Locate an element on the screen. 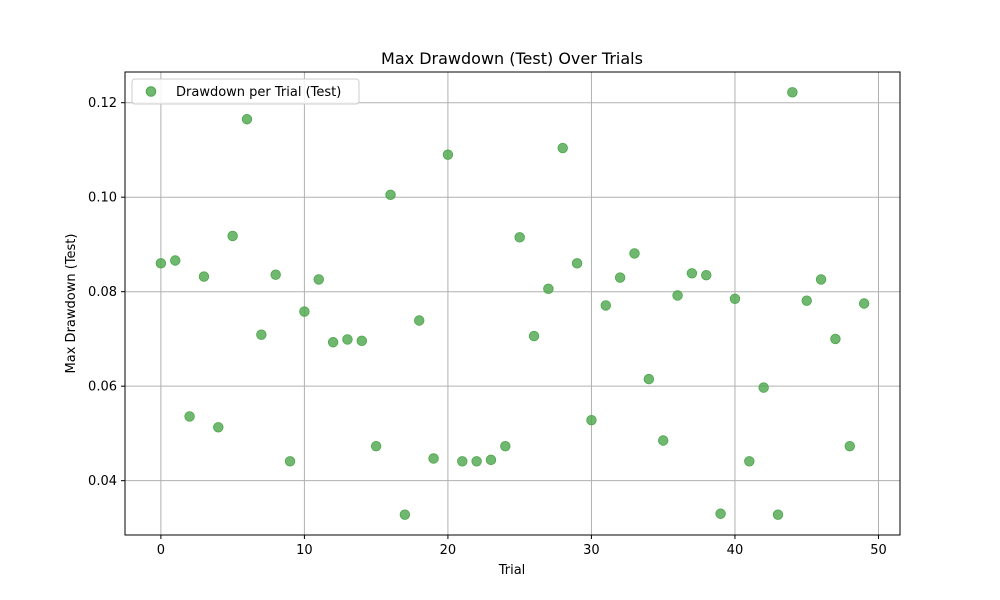 This screenshot has height=600, width=1000. x-tick-label: 0 is located at coordinates (161, 550).